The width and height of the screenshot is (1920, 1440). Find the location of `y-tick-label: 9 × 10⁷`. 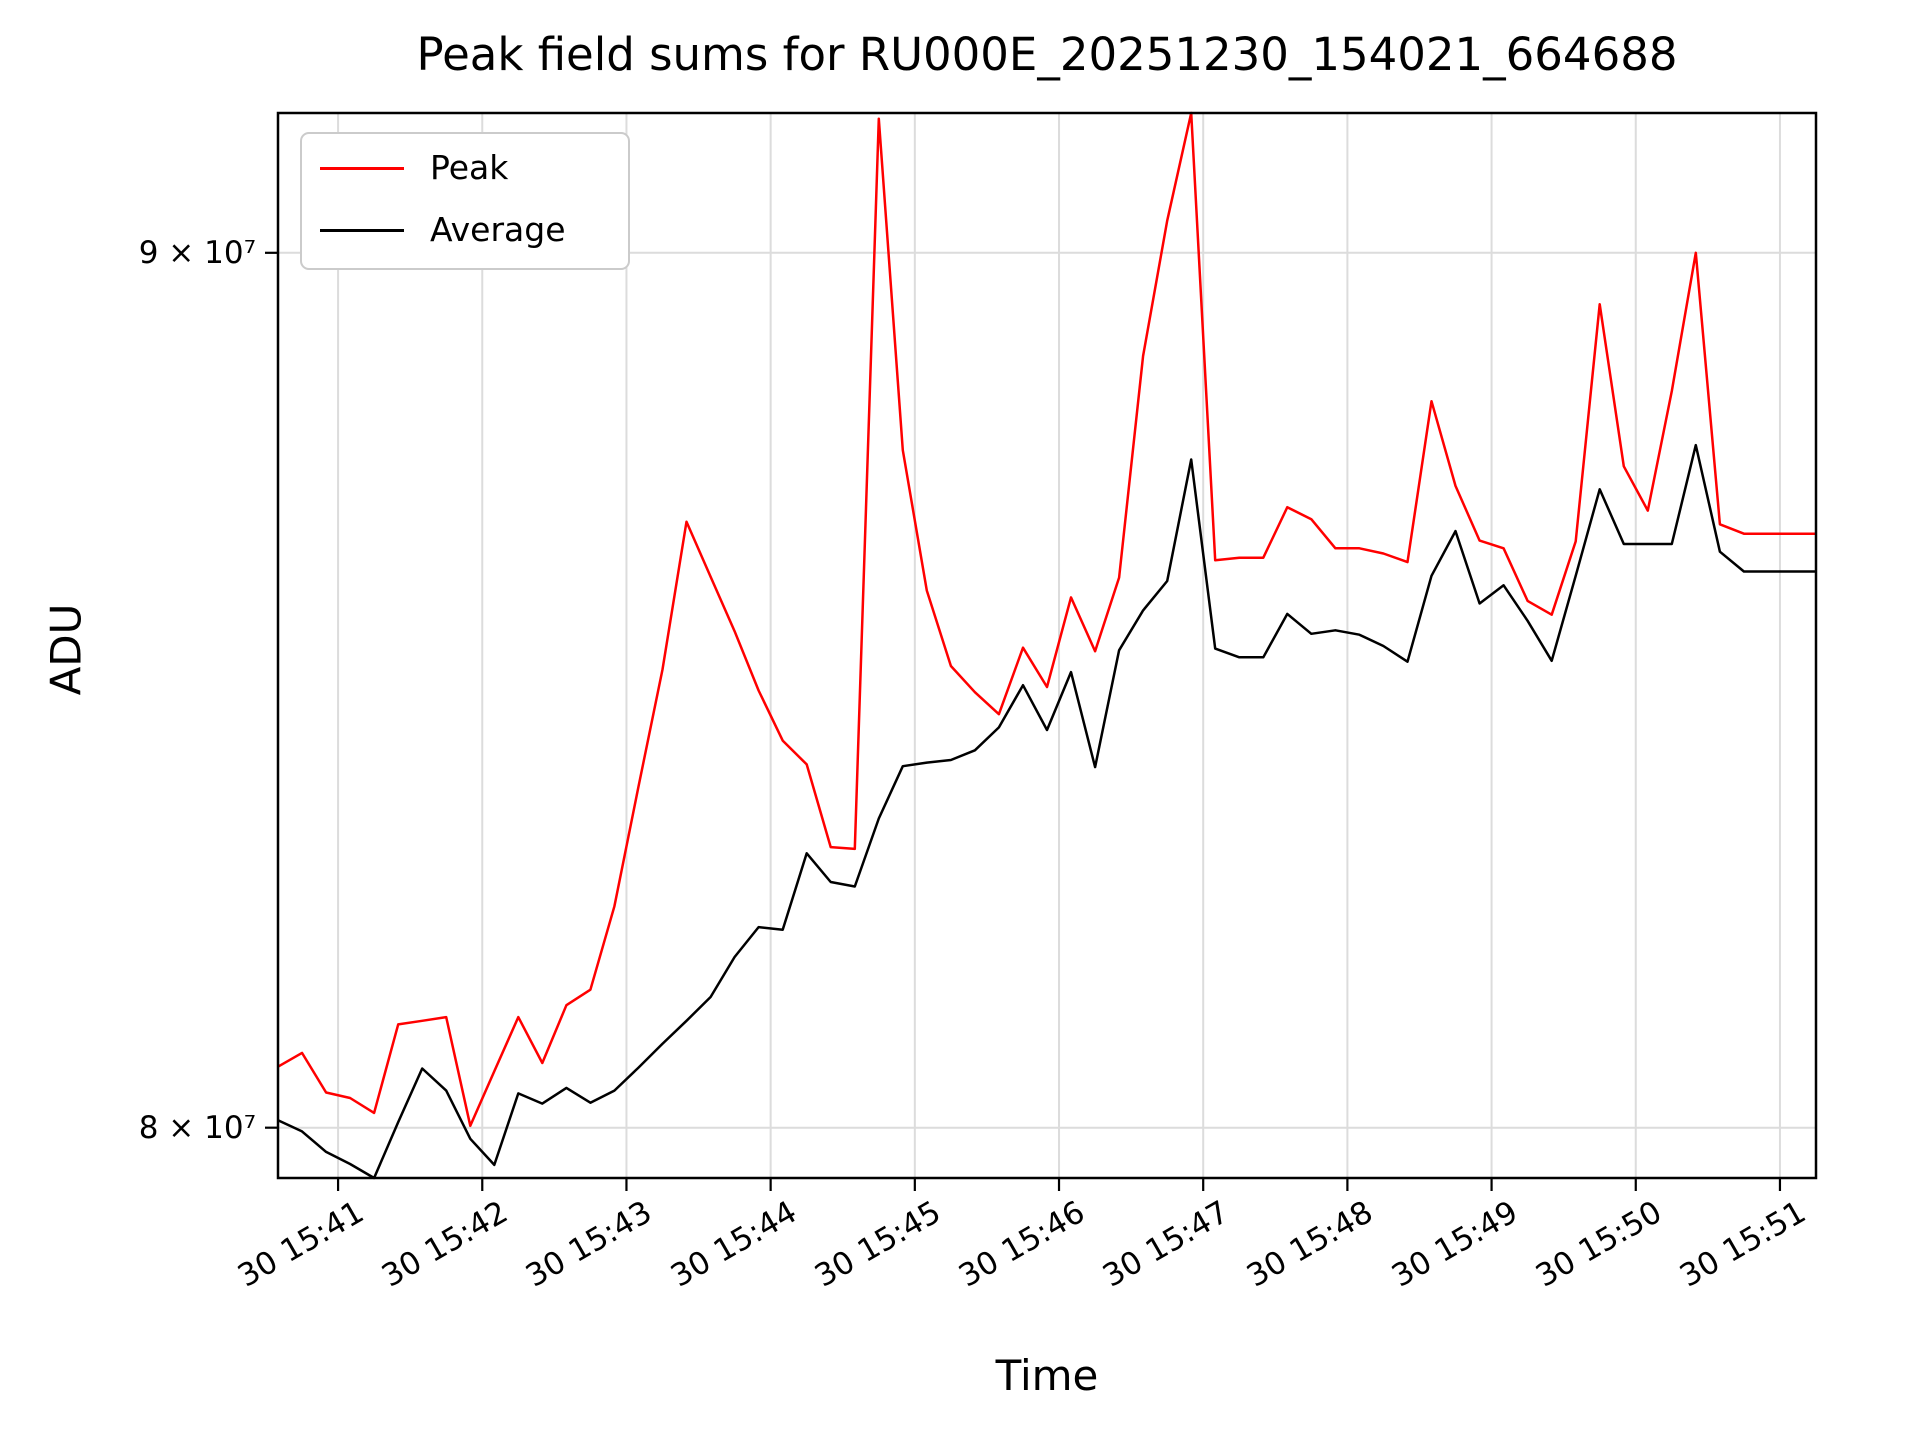

y-tick-label: 9 × 10⁷ is located at coordinates (197, 252).